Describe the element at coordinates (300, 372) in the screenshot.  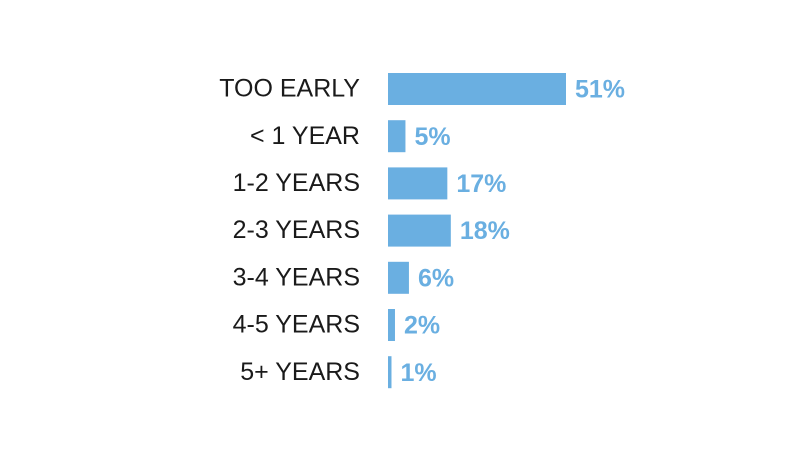
I see `category-label: 5+ YEARS` at that location.